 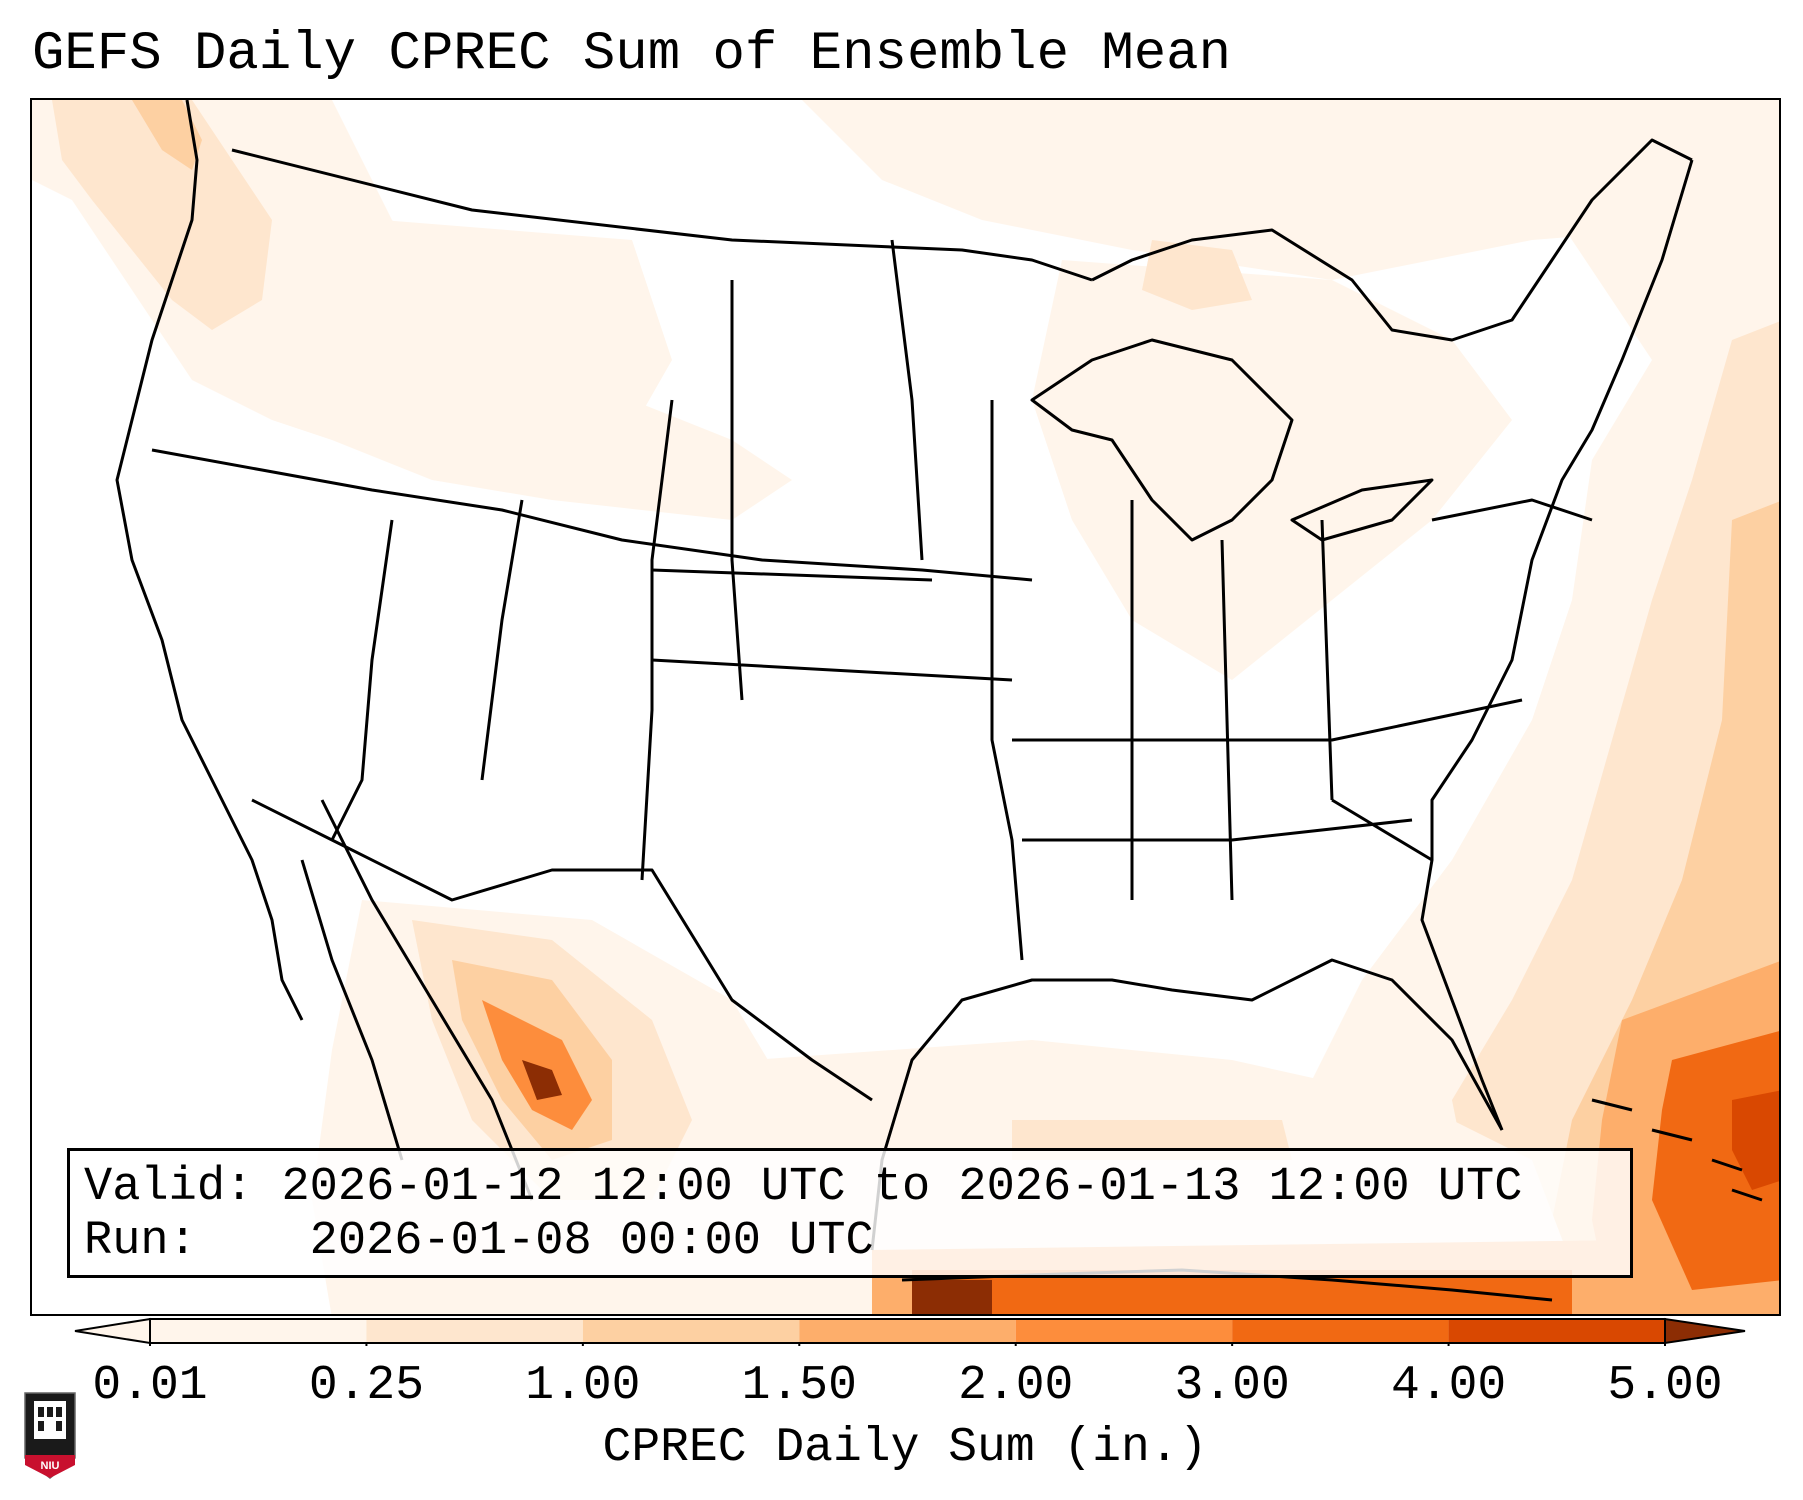 I want to click on state-lines-mid, so click(x=502, y=640).